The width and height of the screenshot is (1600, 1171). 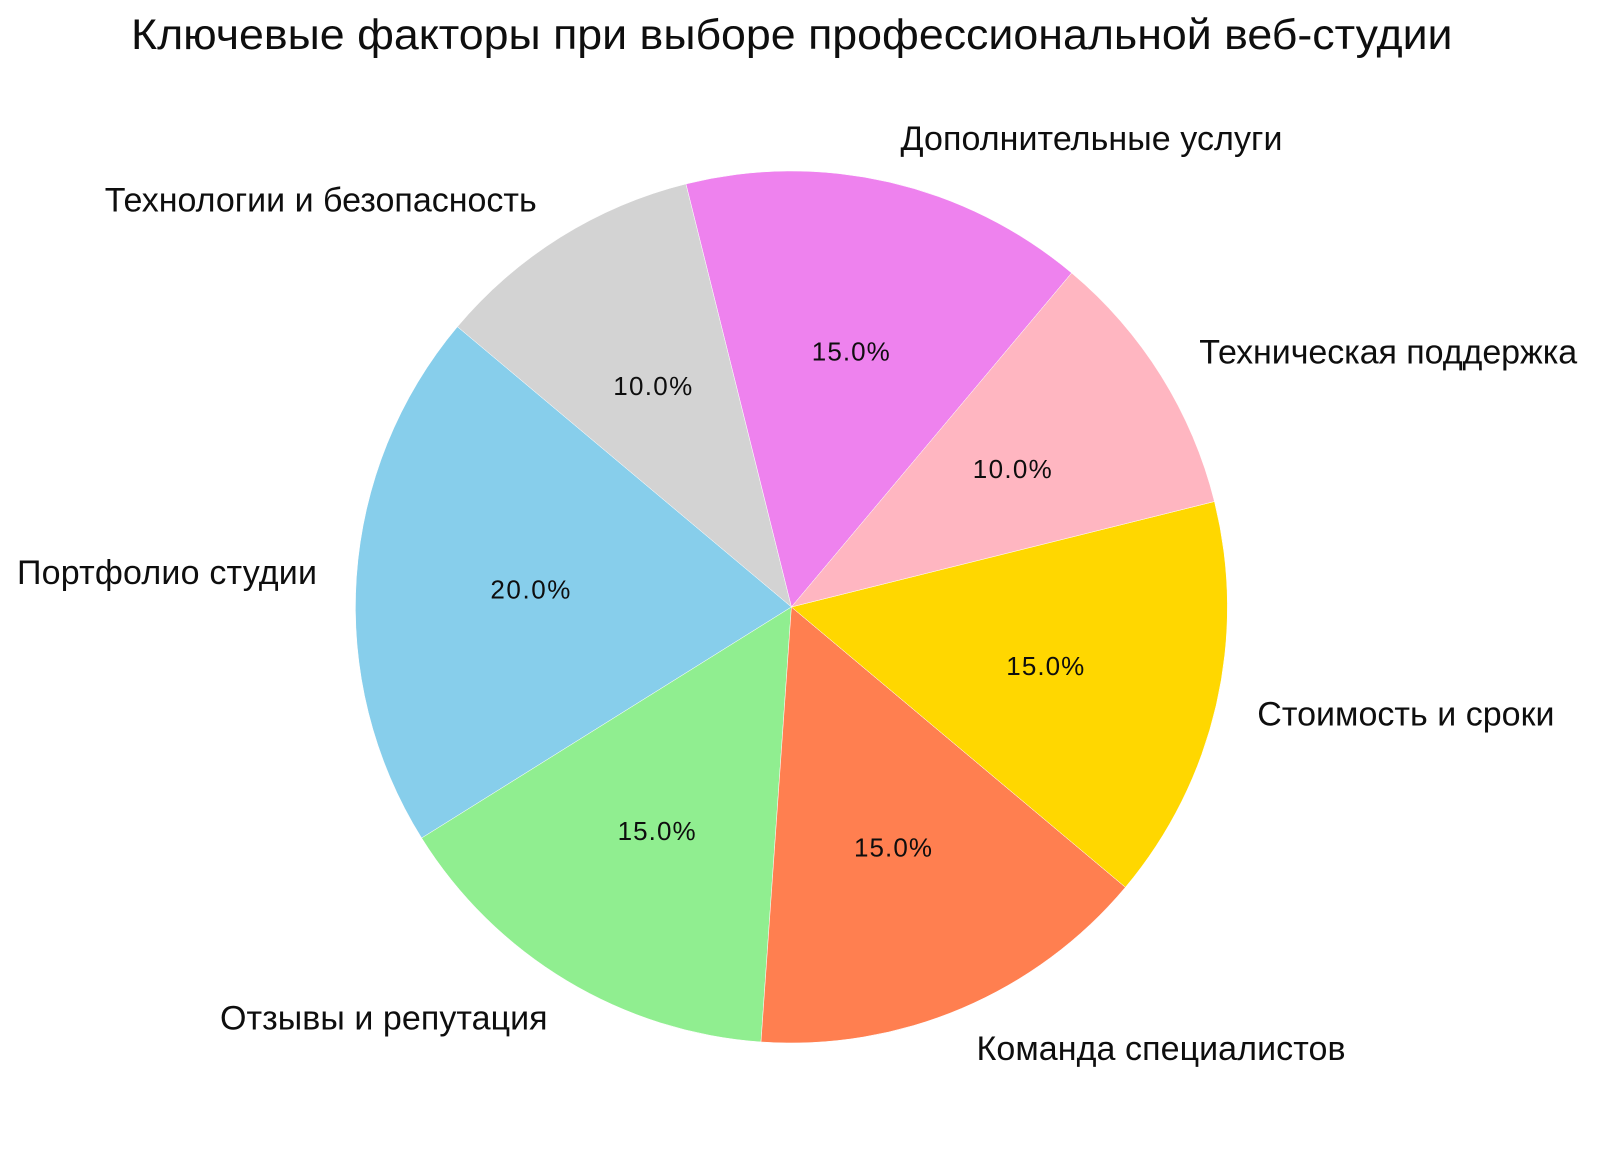 What do you see at coordinates (167, 573) in the screenshot?
I see `svg-text: Портфолио студии` at bounding box center [167, 573].